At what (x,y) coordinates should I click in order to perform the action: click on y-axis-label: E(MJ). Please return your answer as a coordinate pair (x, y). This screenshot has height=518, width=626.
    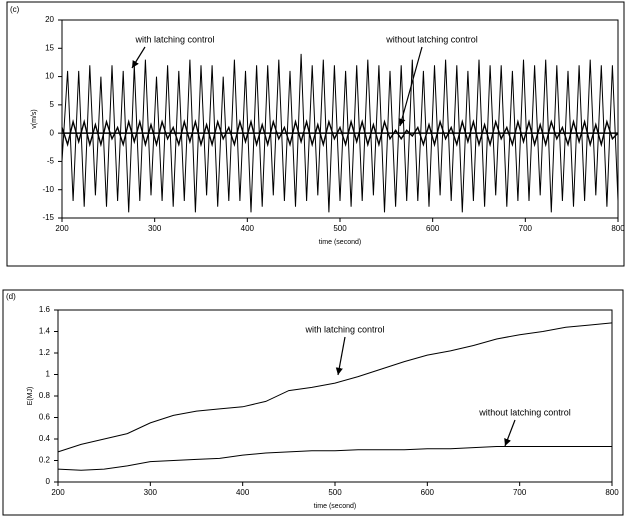
    Looking at the image, I should click on (30, 396).